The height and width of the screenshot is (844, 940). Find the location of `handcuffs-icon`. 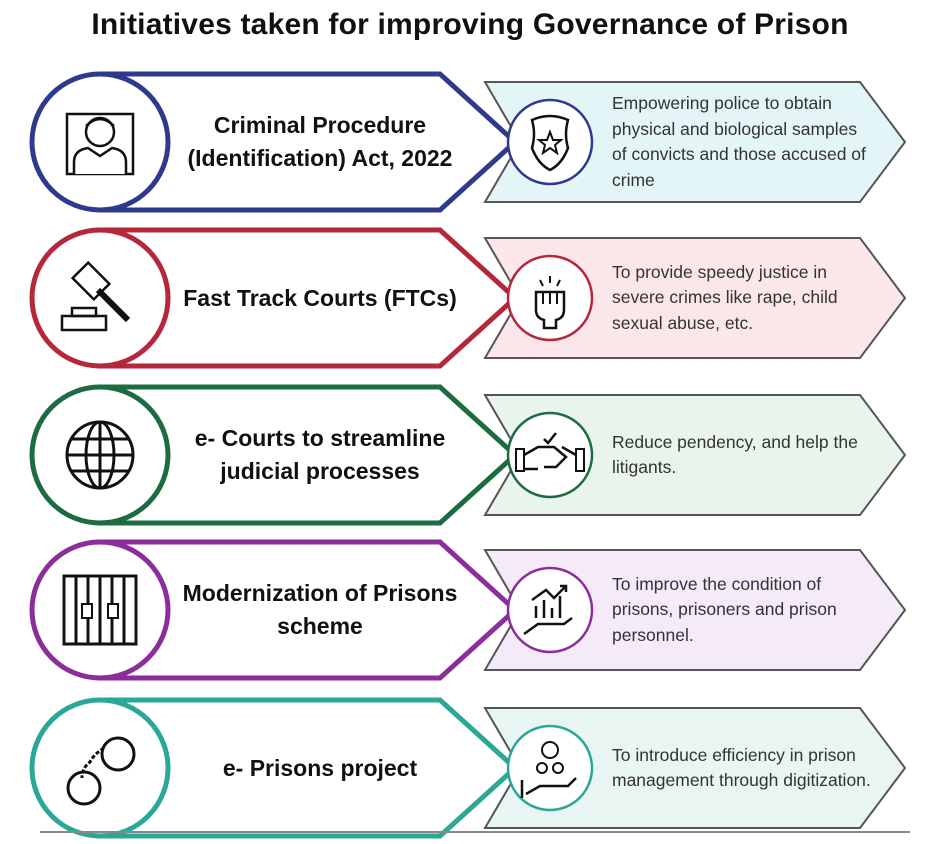

handcuffs-icon is located at coordinates (101, 771).